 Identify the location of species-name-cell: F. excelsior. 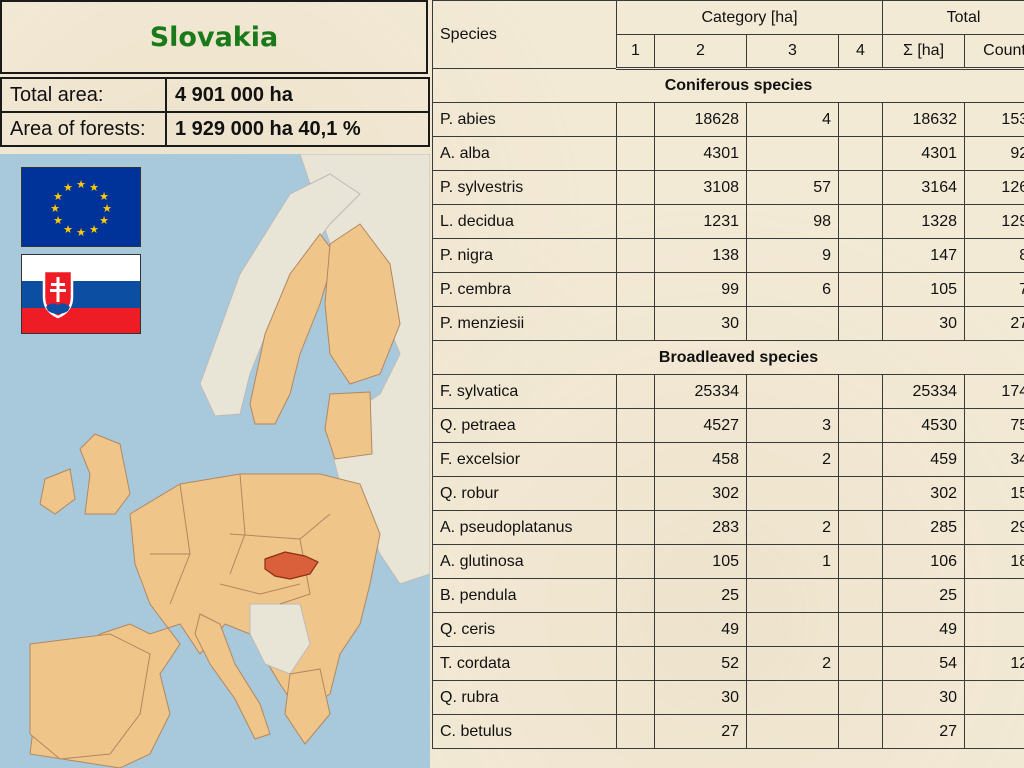
(524, 459).